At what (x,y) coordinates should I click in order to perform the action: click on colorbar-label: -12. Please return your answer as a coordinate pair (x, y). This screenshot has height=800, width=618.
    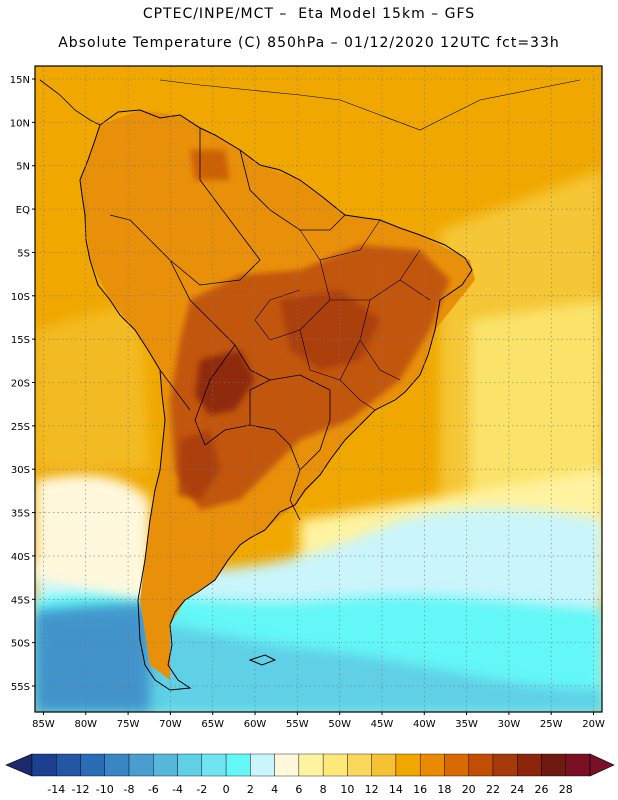
    Looking at the image, I should click on (81, 789).